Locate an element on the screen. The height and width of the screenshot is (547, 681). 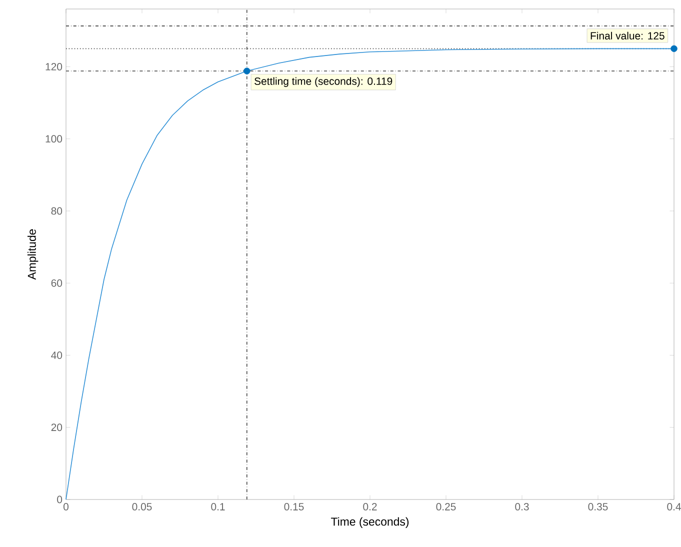
y-tick-label: 120 is located at coordinates (54, 66).